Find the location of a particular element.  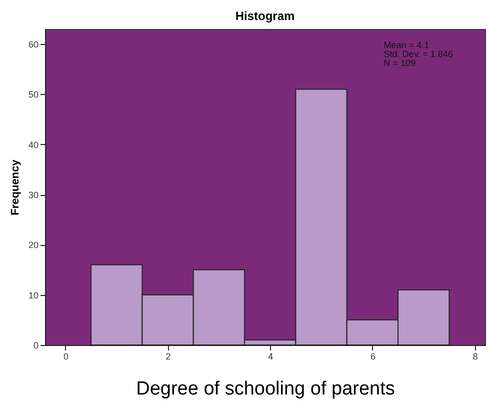

x-axis-title: Degree of schooling of parents is located at coordinates (265, 389).